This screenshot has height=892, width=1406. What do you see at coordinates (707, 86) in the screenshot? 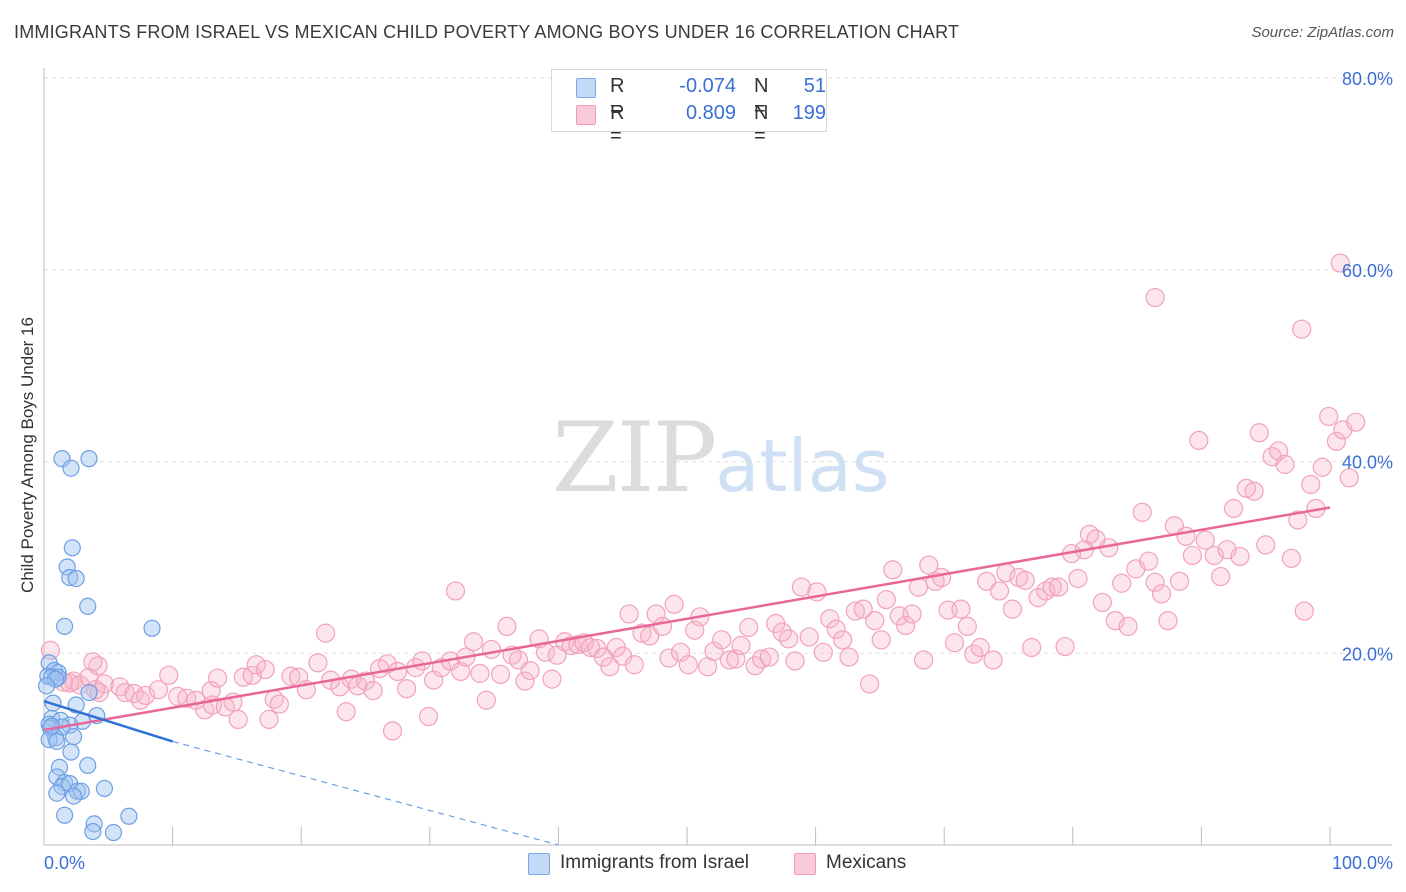
I see `legend-r-value: -0.074` at bounding box center [707, 86].